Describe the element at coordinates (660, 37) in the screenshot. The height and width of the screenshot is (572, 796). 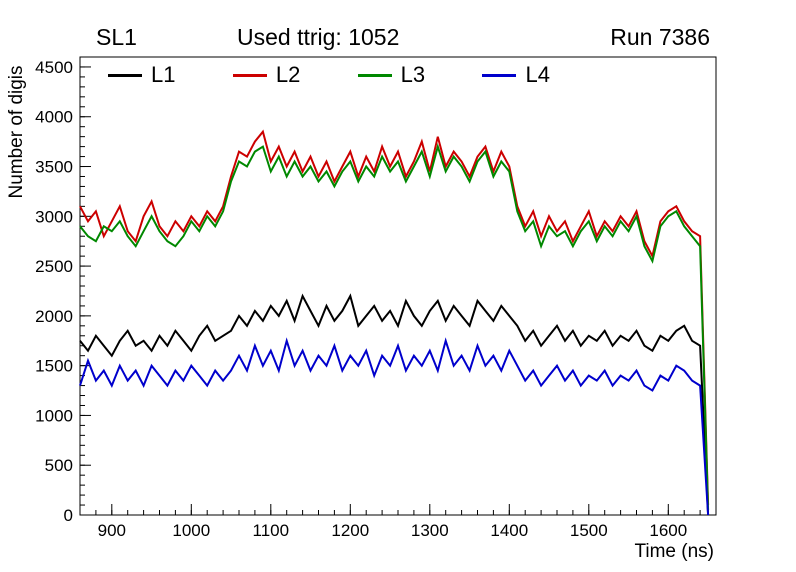
I see `pad-title-right: Run 7386` at that location.